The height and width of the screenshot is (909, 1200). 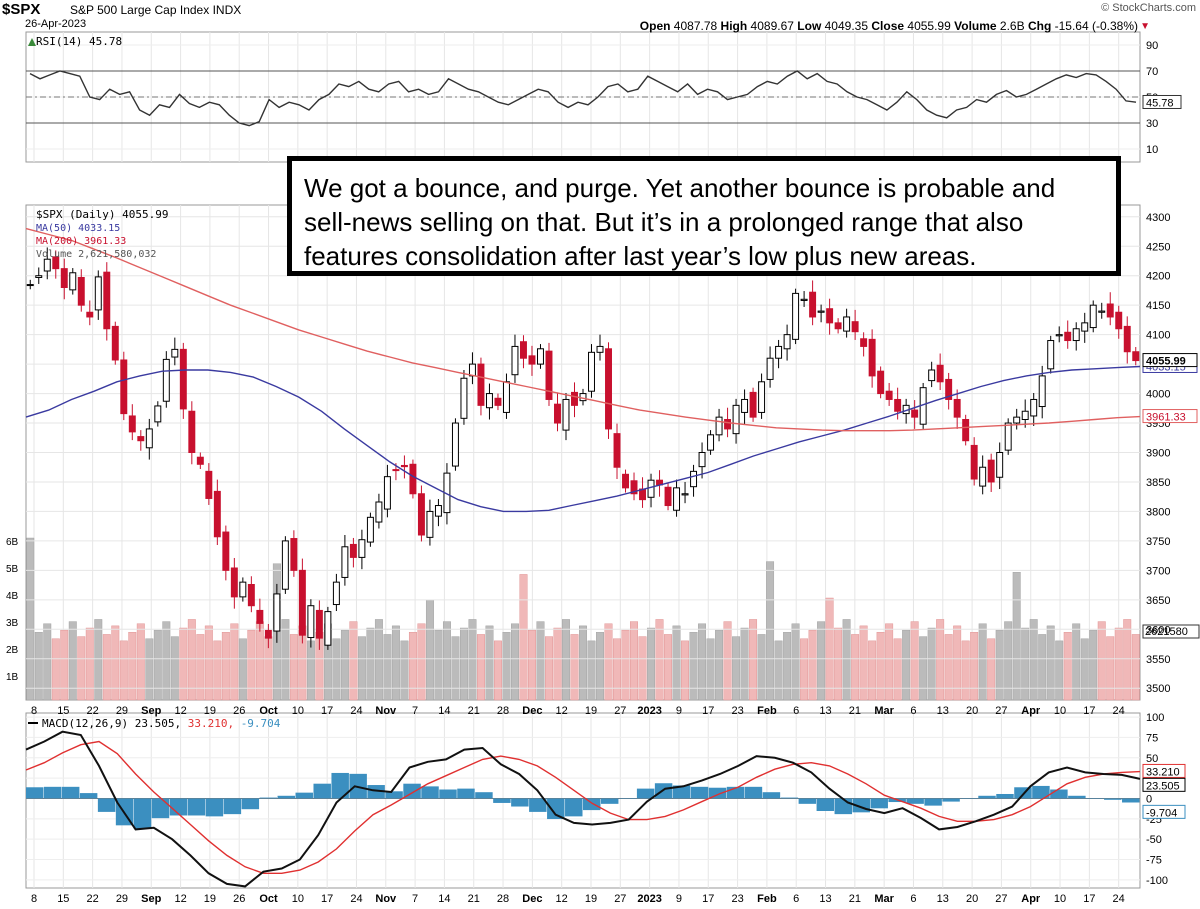 I want to click on macd-x-tick-label: 6, so click(x=796, y=899).